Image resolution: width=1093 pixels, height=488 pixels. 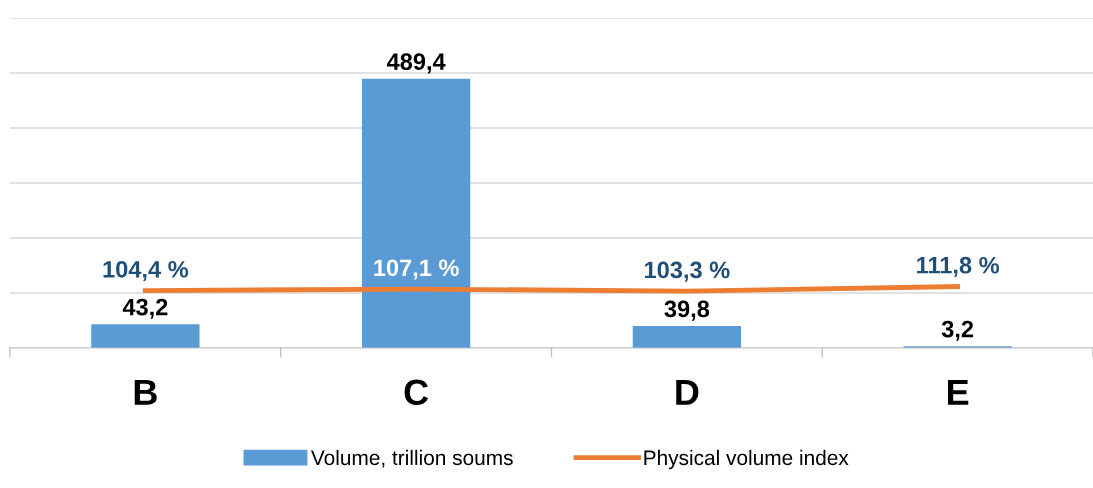 What do you see at coordinates (957, 330) in the screenshot?
I see `data-label: 3,2` at bounding box center [957, 330].